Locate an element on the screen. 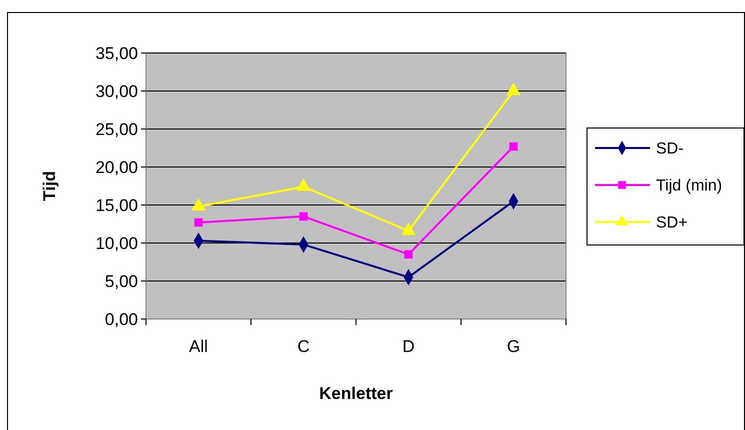  y-tick-label: 30,00 is located at coordinates (116, 91).